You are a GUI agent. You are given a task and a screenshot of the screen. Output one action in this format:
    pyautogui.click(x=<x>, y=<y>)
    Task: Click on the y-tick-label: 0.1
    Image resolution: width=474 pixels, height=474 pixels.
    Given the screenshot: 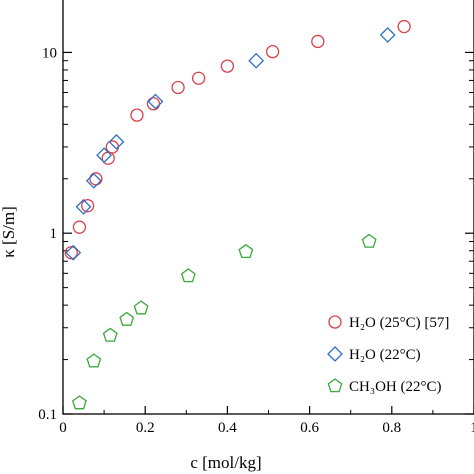 What is the action you would take?
    pyautogui.click(x=47, y=415)
    